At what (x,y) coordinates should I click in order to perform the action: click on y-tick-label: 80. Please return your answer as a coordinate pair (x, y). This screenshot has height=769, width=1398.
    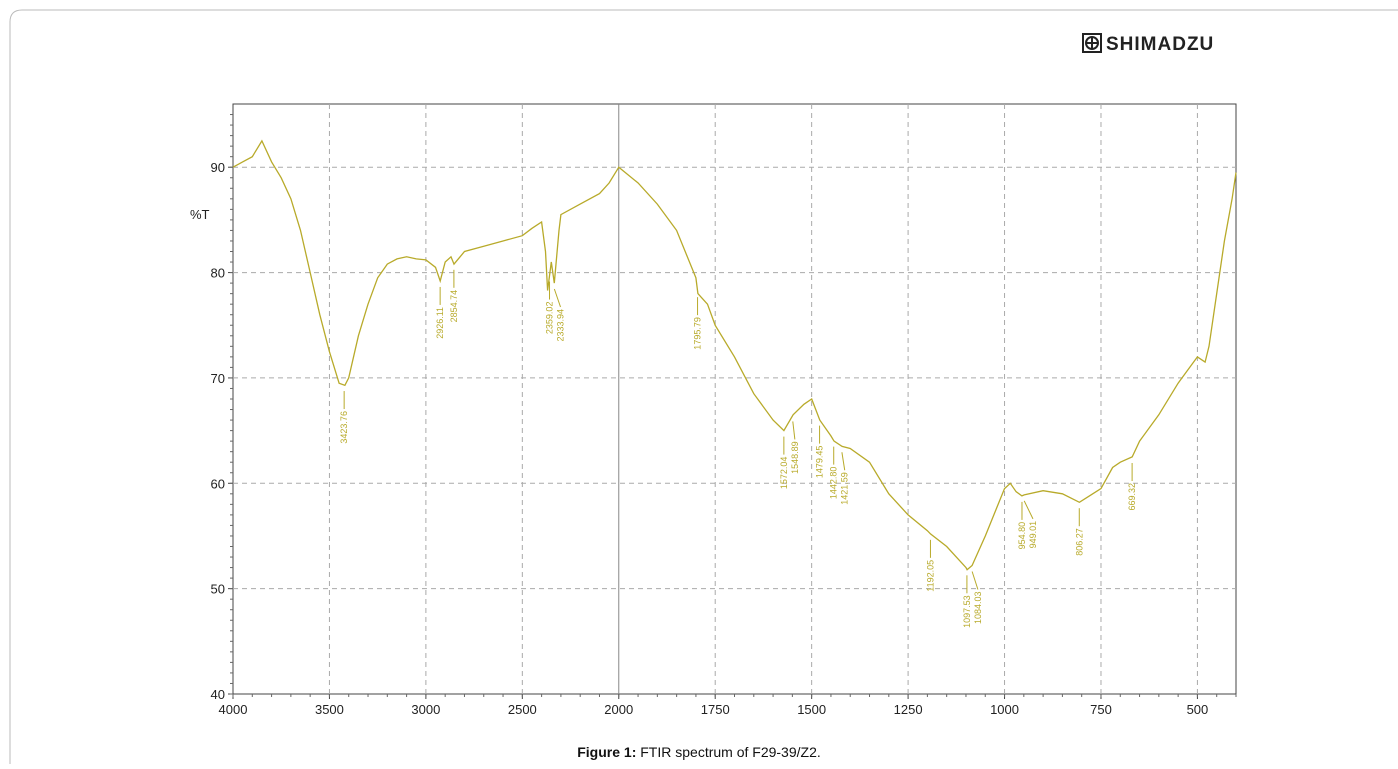
    Looking at the image, I should click on (218, 273).